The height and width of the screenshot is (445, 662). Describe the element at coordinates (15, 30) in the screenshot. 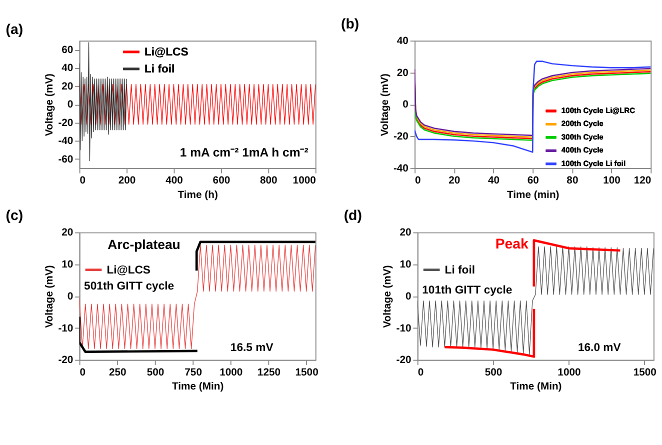

I see `chart-title: (a)` at that location.